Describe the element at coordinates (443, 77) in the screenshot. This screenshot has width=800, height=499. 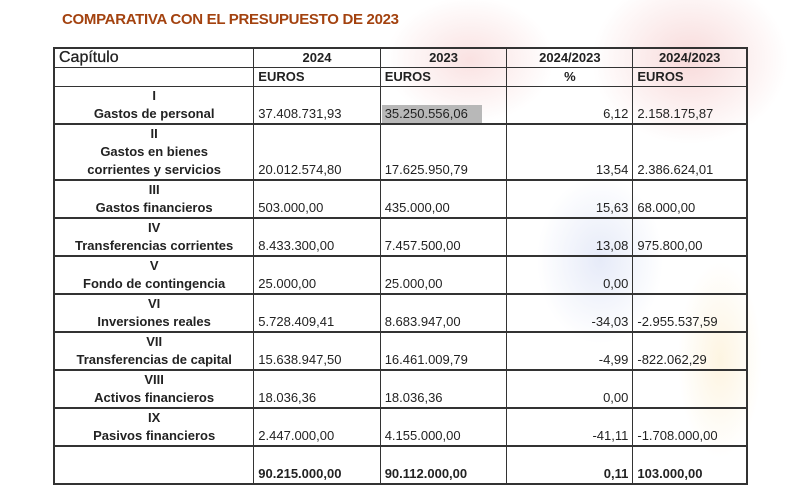
I see `unit-2023: EUROS` at that location.